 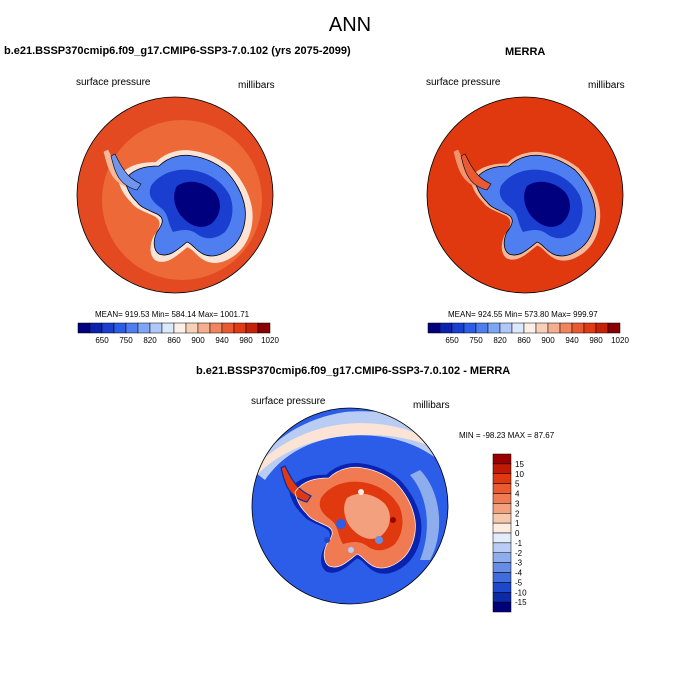 I want to click on panel-3-colorbar-tick-label: -2, so click(x=519, y=553).